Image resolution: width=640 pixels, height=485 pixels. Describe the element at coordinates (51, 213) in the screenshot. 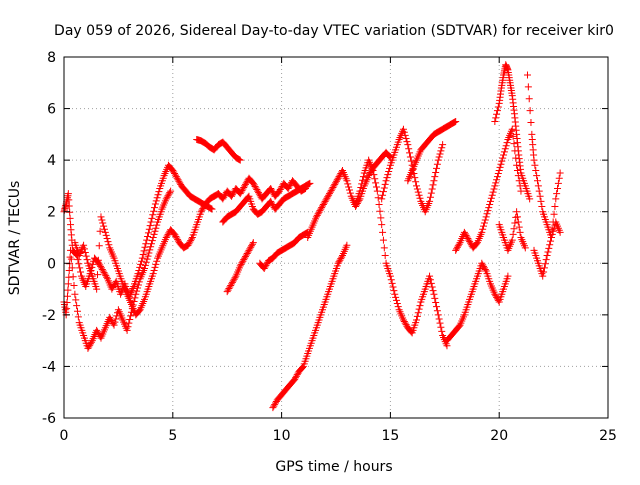

I see `y-tick-label: 2` at that location.